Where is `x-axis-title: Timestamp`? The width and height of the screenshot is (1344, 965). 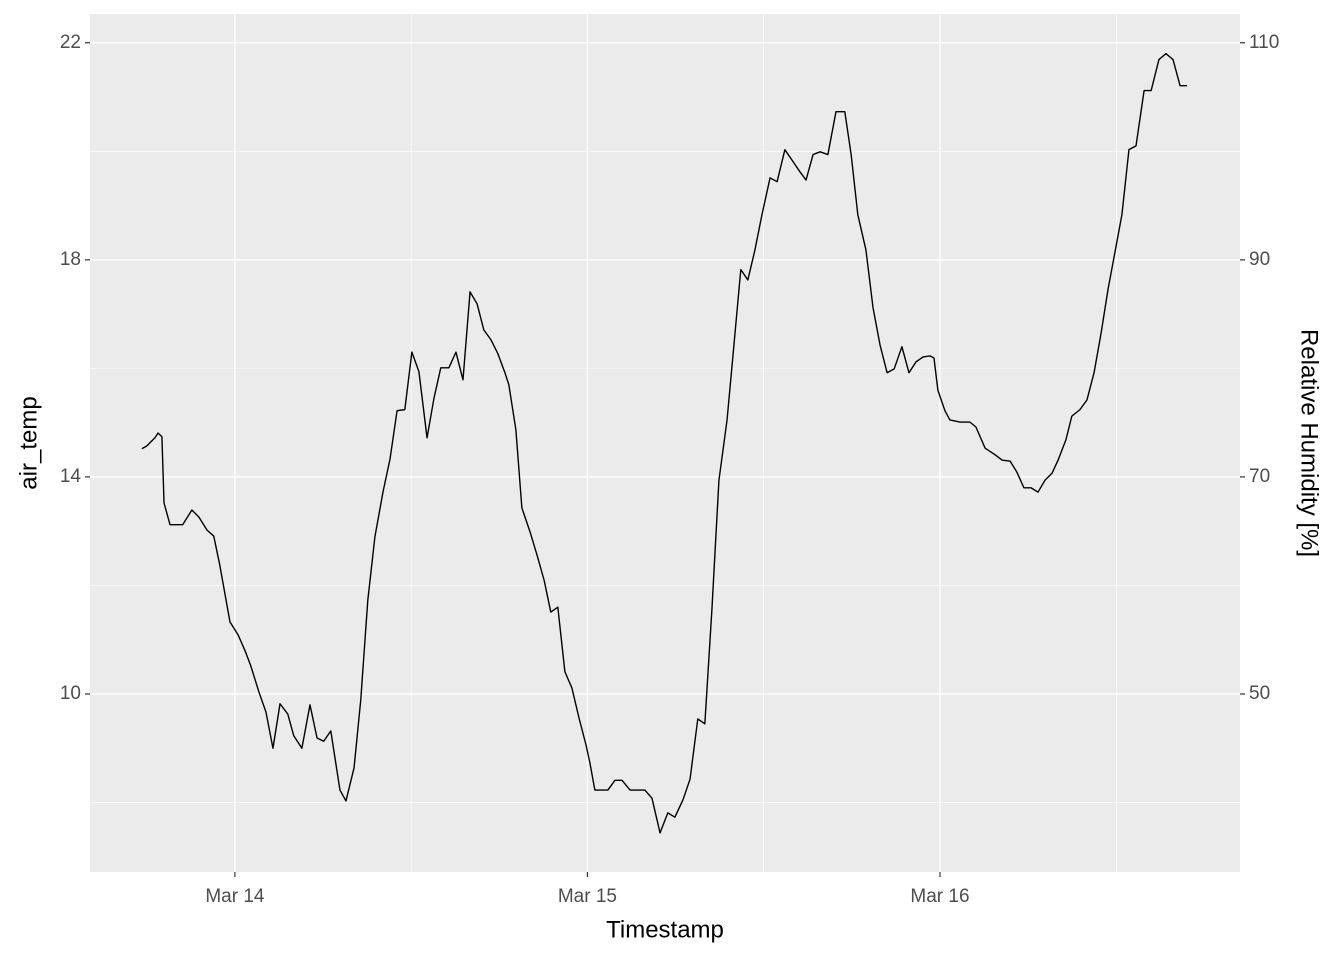
x-axis-title: Timestamp is located at coordinates (665, 929).